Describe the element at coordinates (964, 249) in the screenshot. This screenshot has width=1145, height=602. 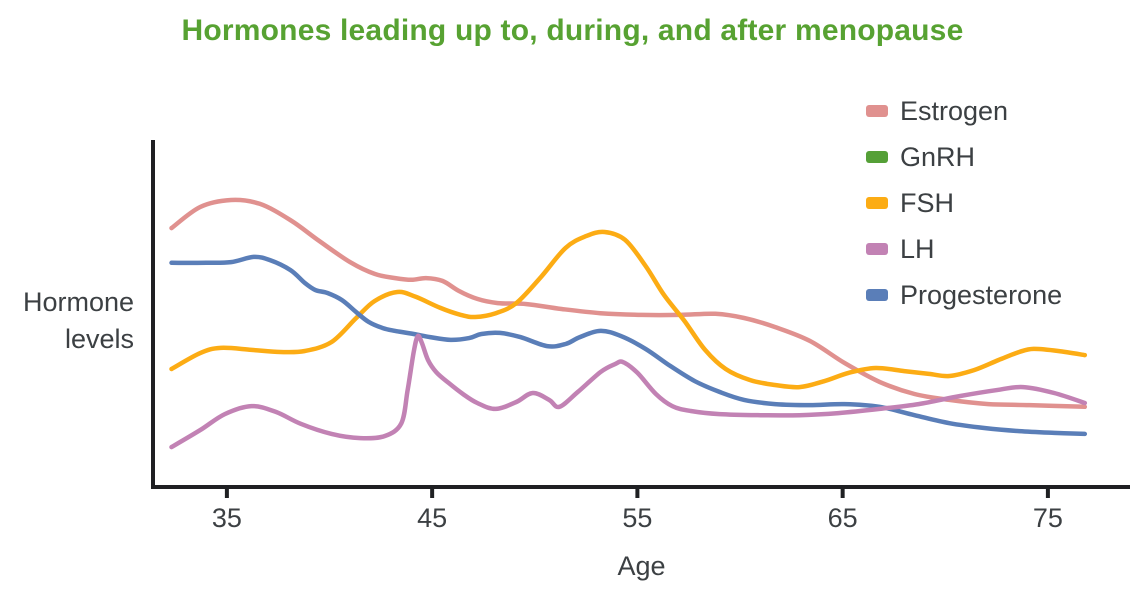
I see `legend-item-lh: LH` at that location.